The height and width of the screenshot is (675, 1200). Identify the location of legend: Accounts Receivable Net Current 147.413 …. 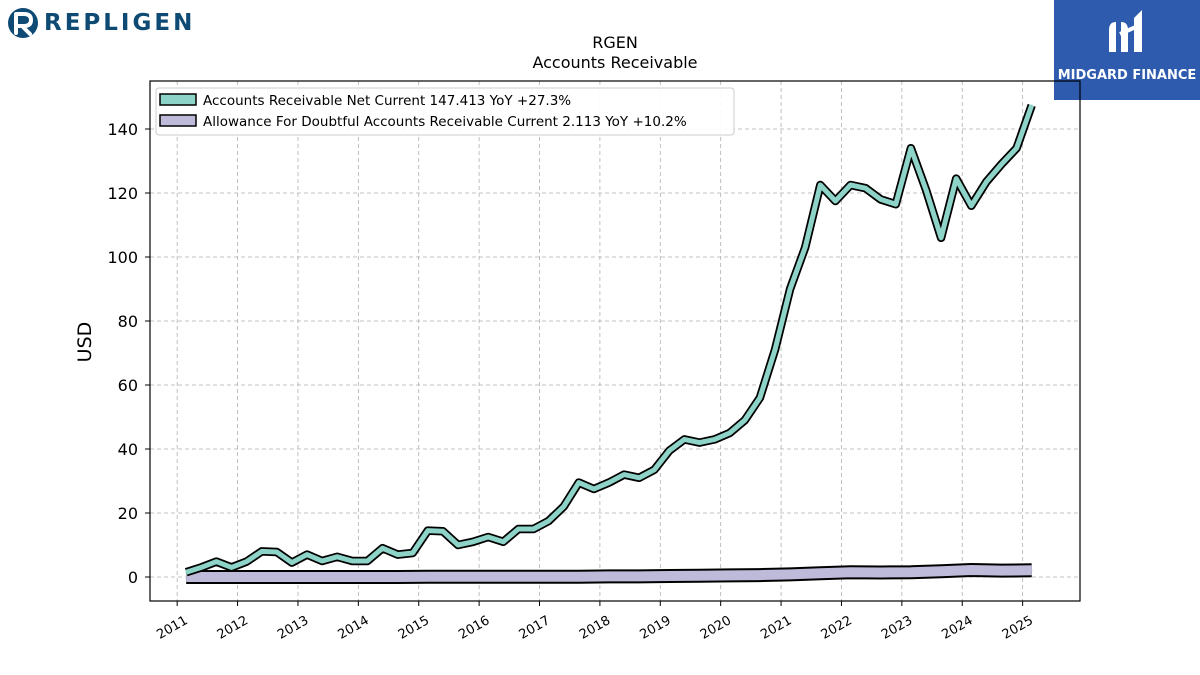
(445, 111).